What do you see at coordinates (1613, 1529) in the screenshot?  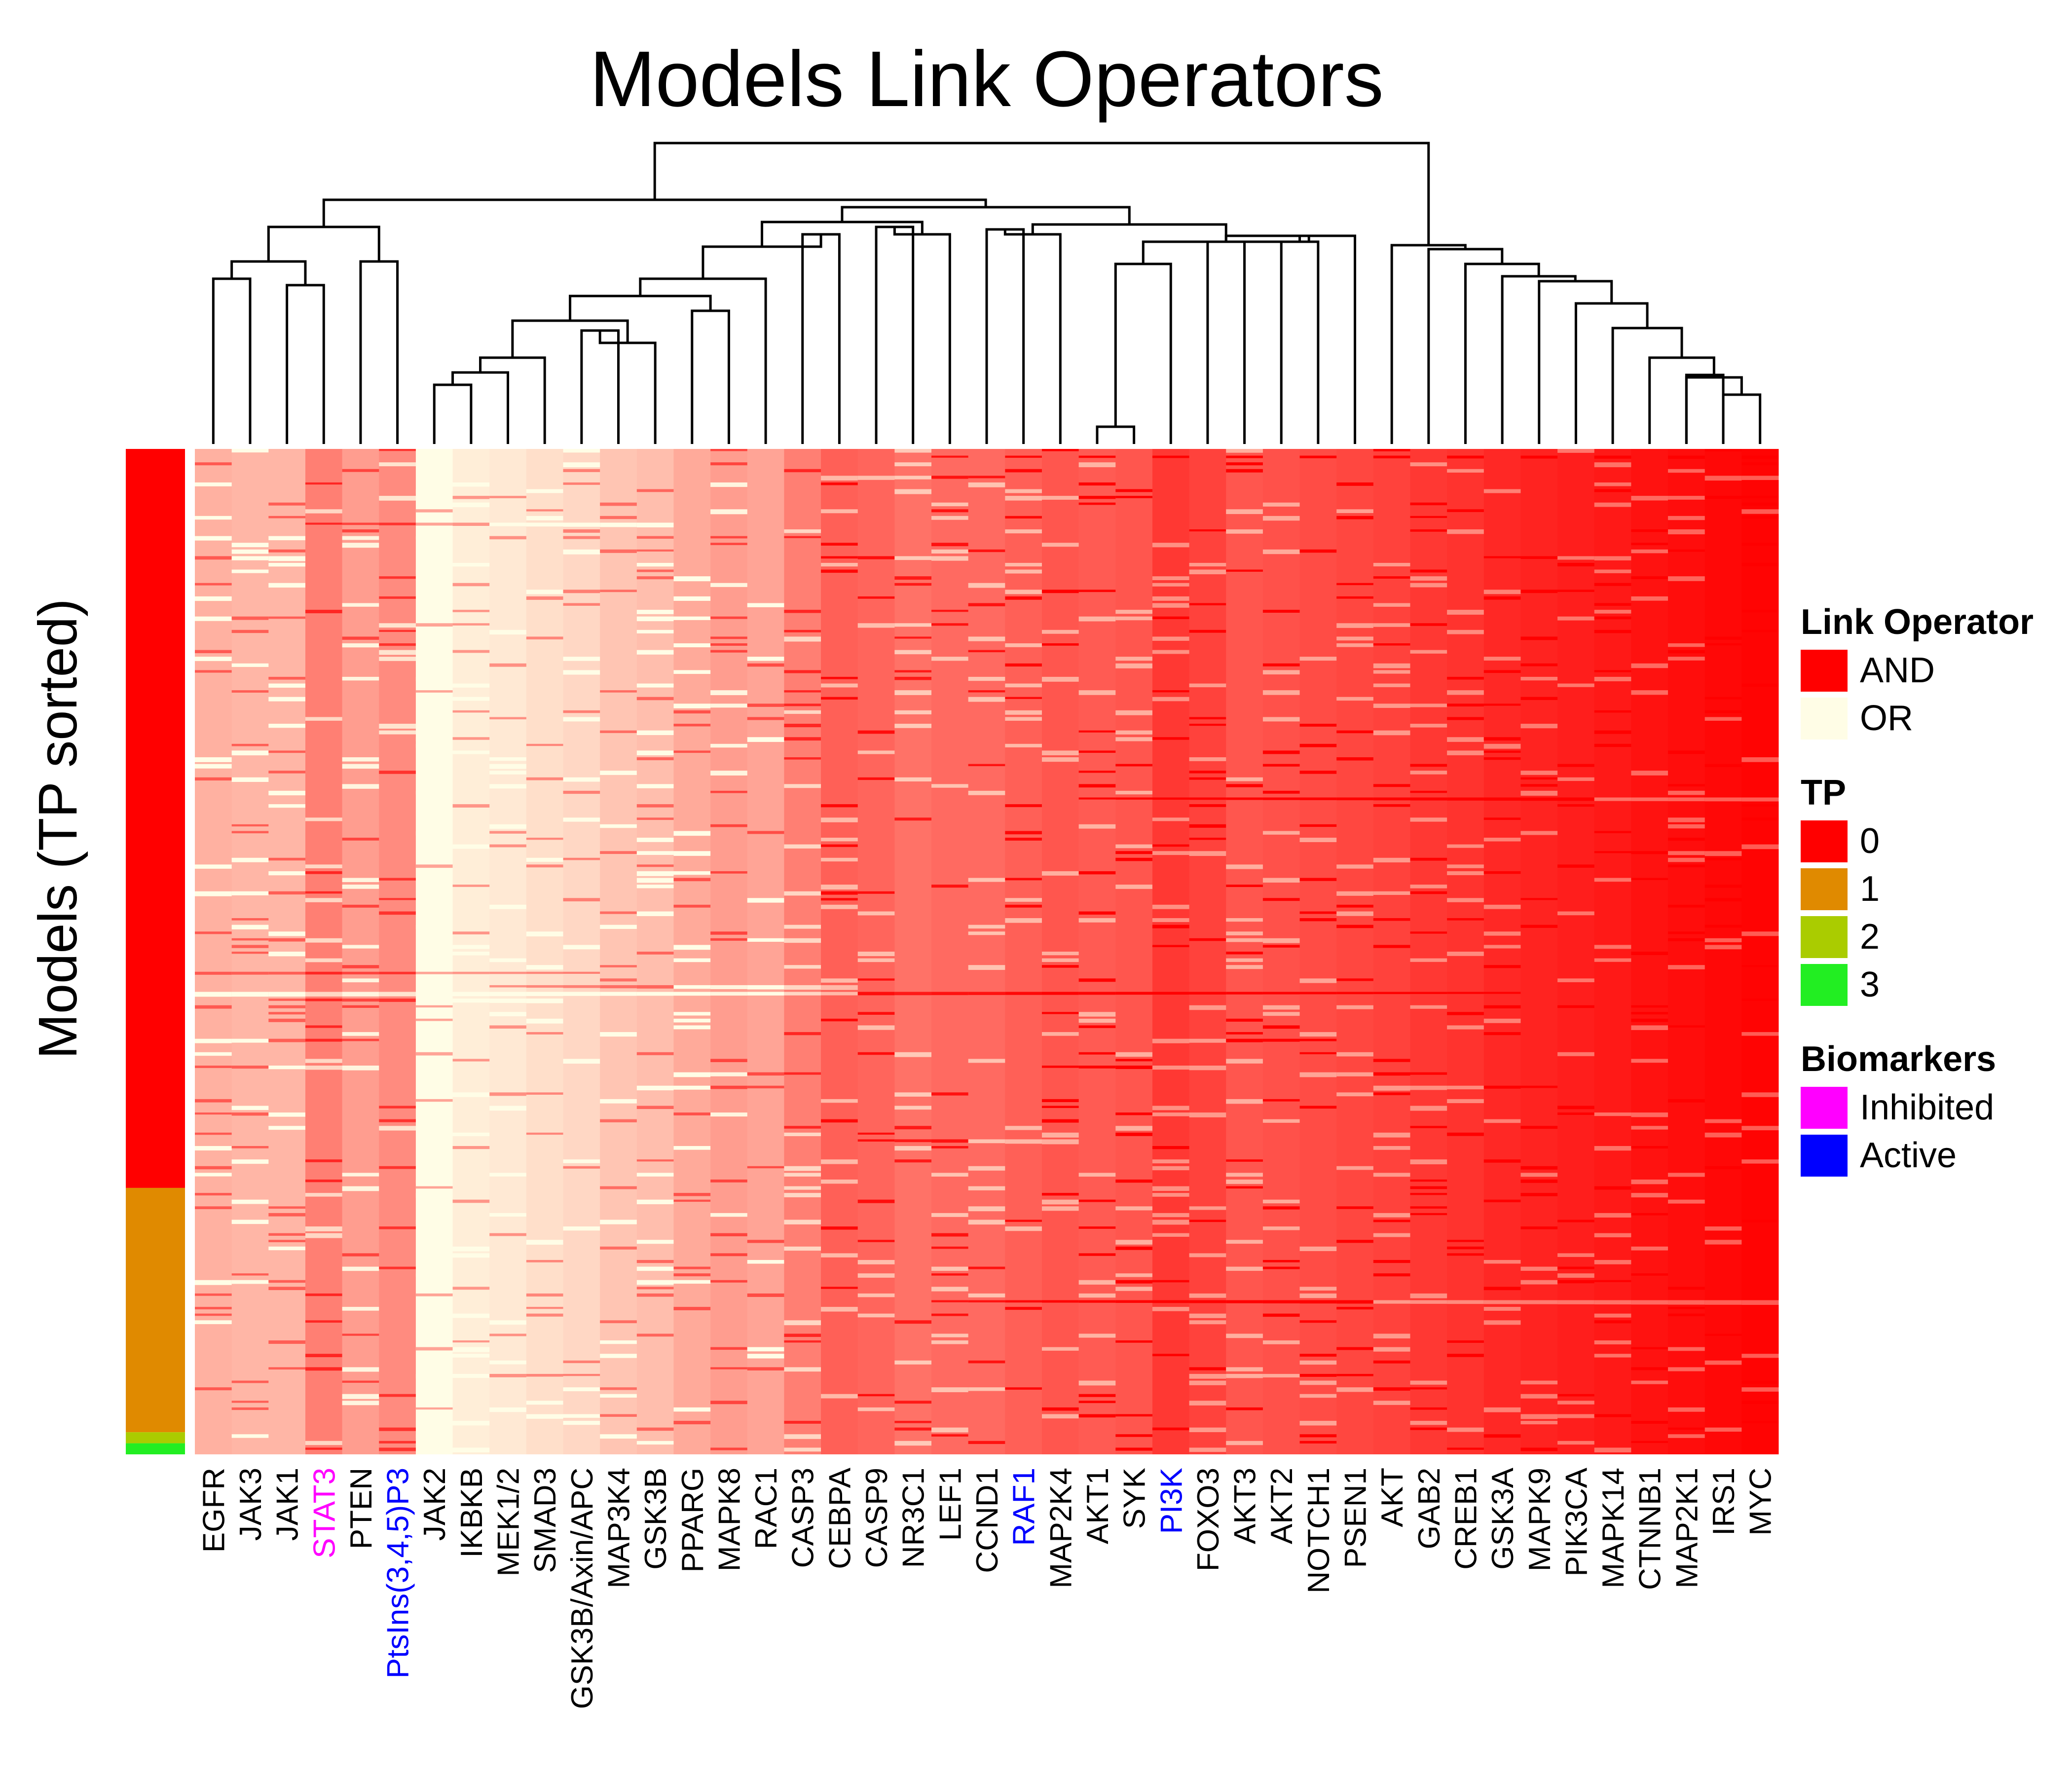 I see `column-label: MAPK14` at bounding box center [1613, 1529].